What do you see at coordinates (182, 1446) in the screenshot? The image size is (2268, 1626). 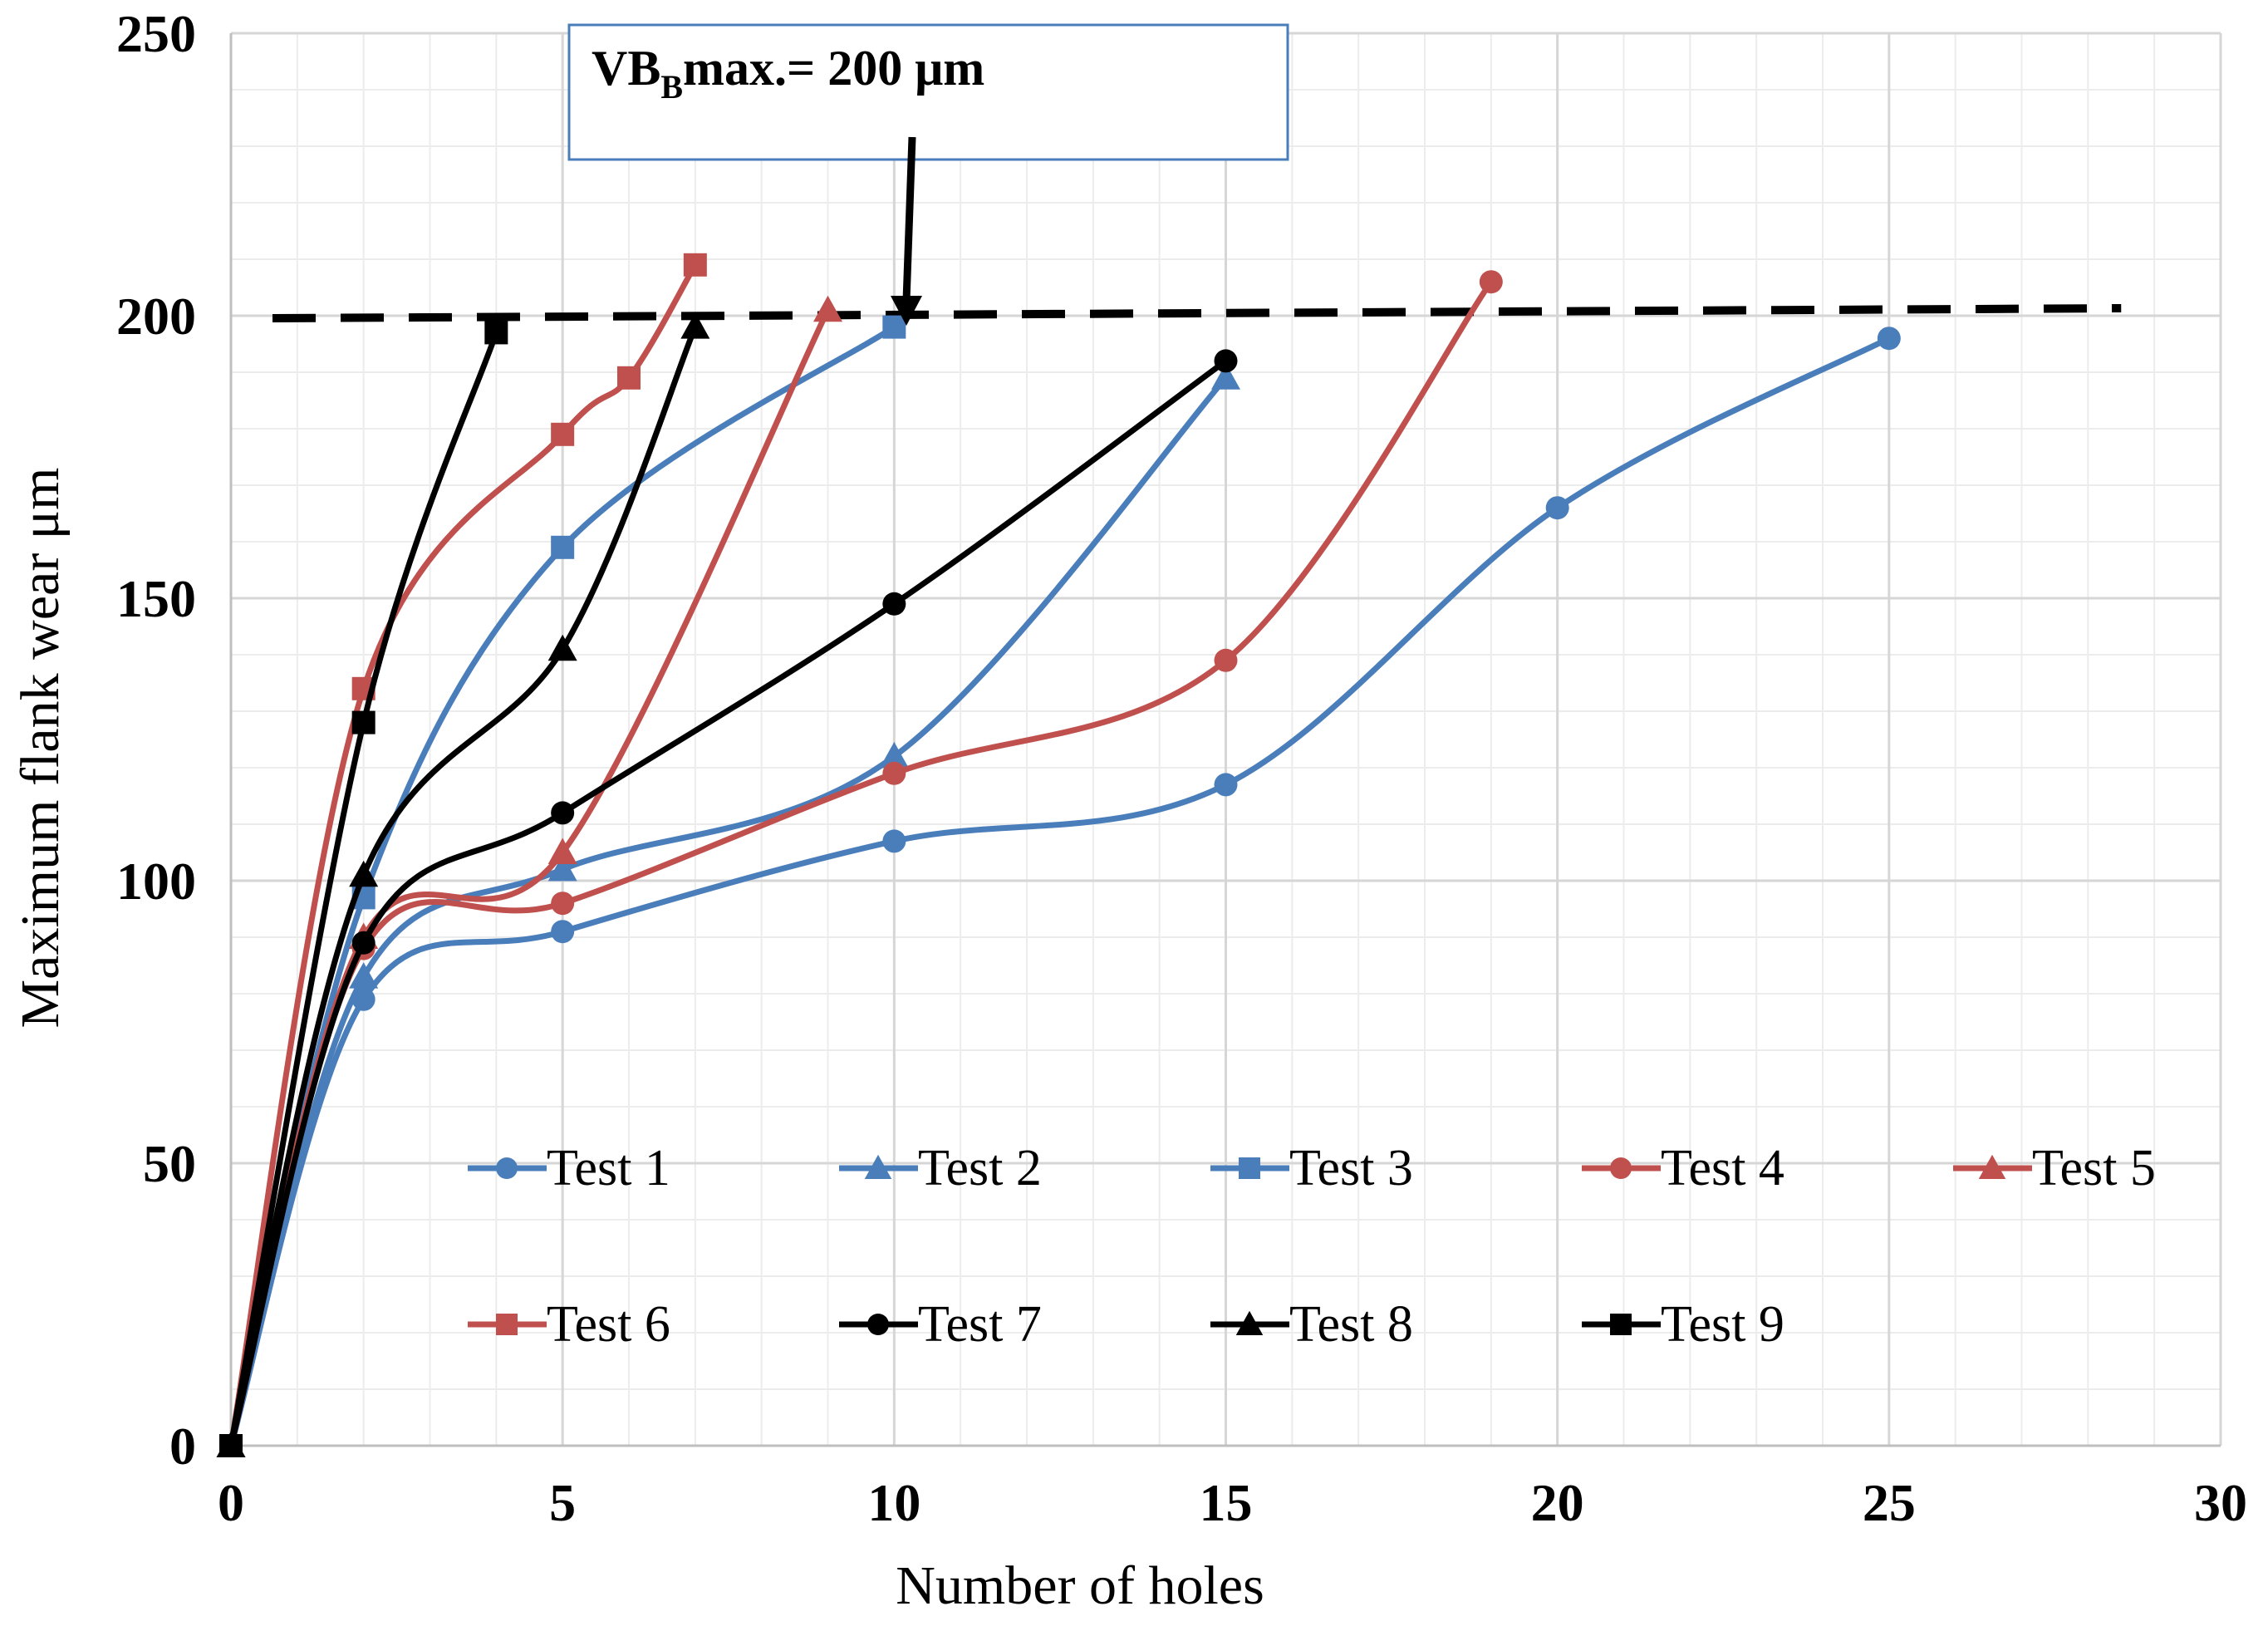 I see `y-tick-label: 0` at bounding box center [182, 1446].